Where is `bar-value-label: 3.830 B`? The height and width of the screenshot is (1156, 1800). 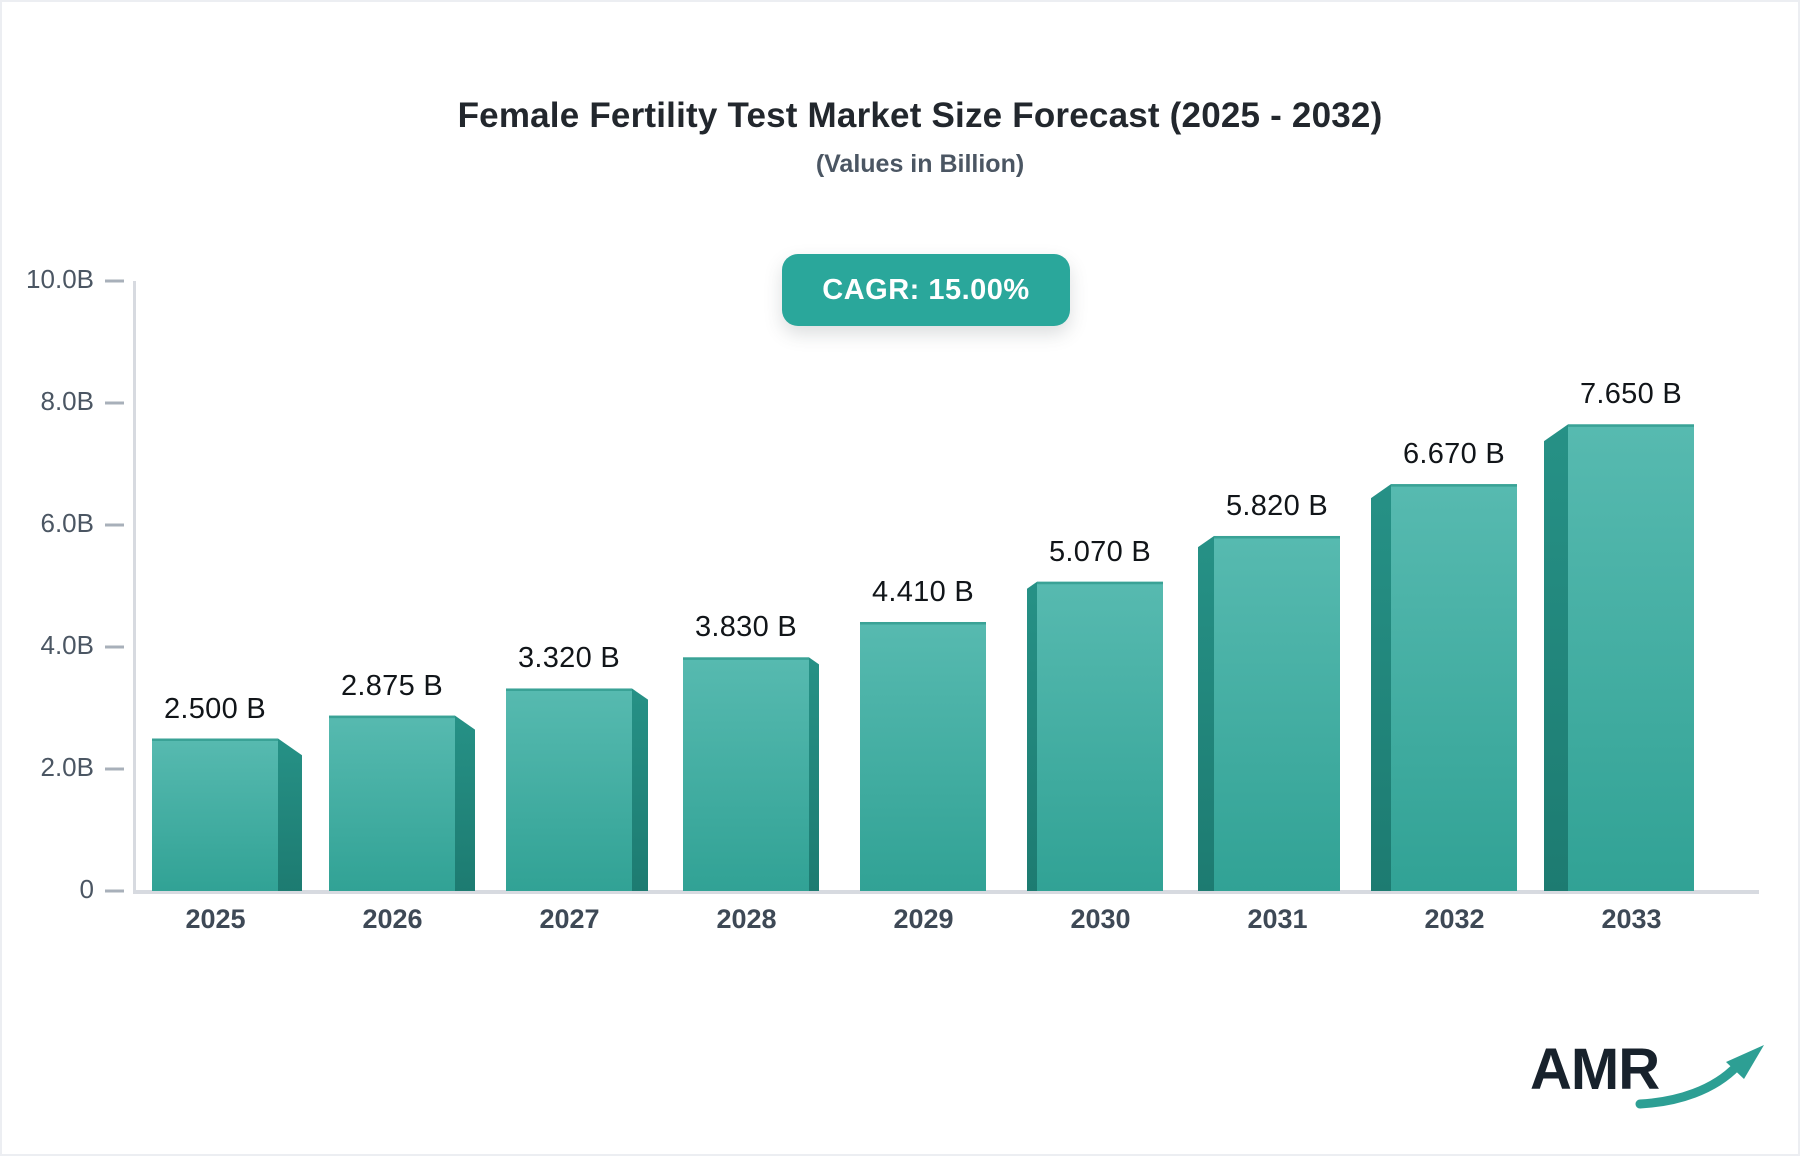 bar-value-label: 3.830 B is located at coordinates (746, 627).